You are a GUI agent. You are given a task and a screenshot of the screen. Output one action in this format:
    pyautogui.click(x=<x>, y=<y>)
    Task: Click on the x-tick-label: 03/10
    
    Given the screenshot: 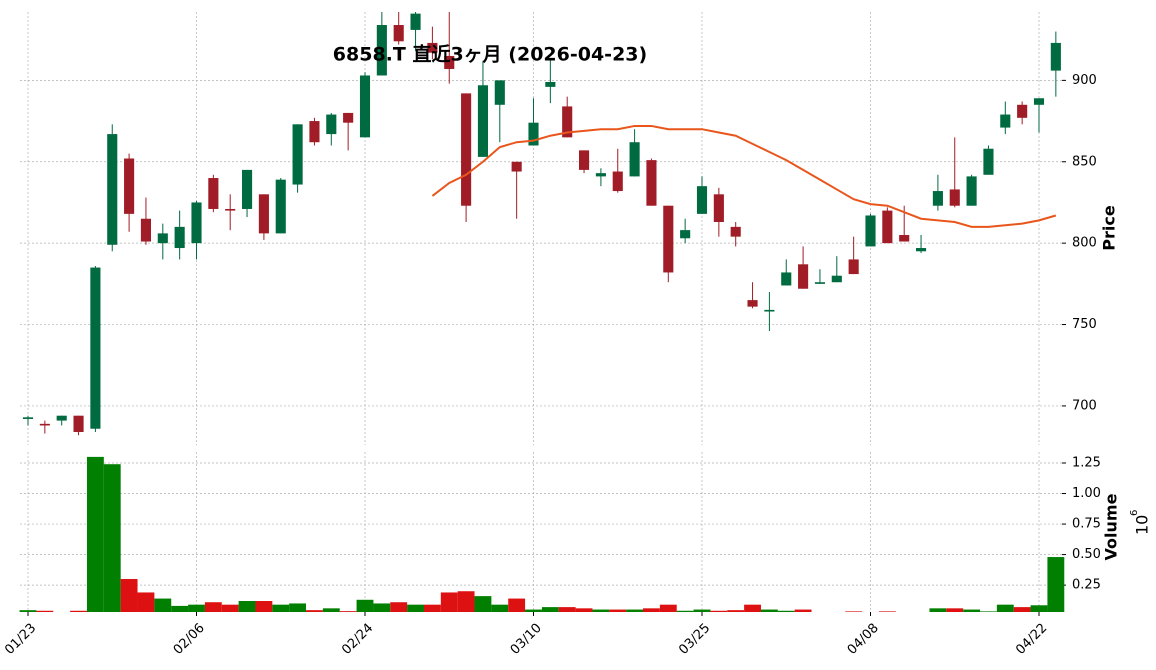 What is the action you would take?
    pyautogui.click(x=526, y=639)
    